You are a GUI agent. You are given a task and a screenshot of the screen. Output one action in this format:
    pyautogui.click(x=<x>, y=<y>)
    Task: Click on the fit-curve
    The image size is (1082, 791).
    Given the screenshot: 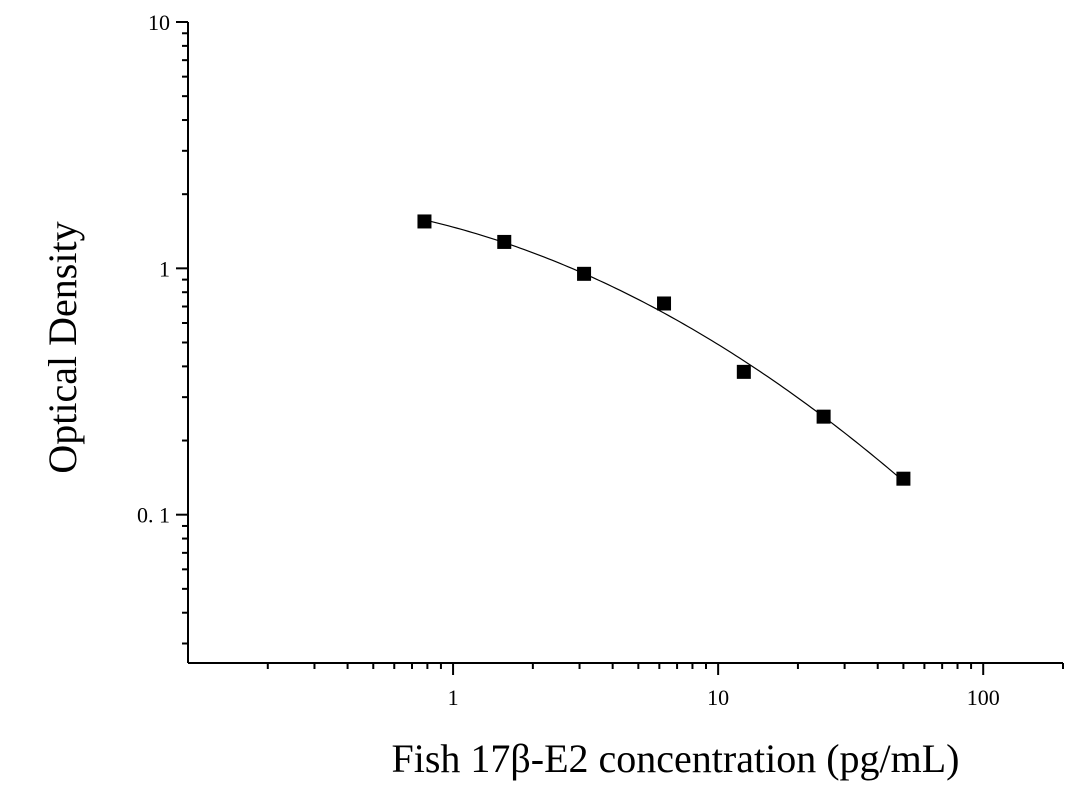 What is the action you would take?
    pyautogui.click(x=664, y=350)
    